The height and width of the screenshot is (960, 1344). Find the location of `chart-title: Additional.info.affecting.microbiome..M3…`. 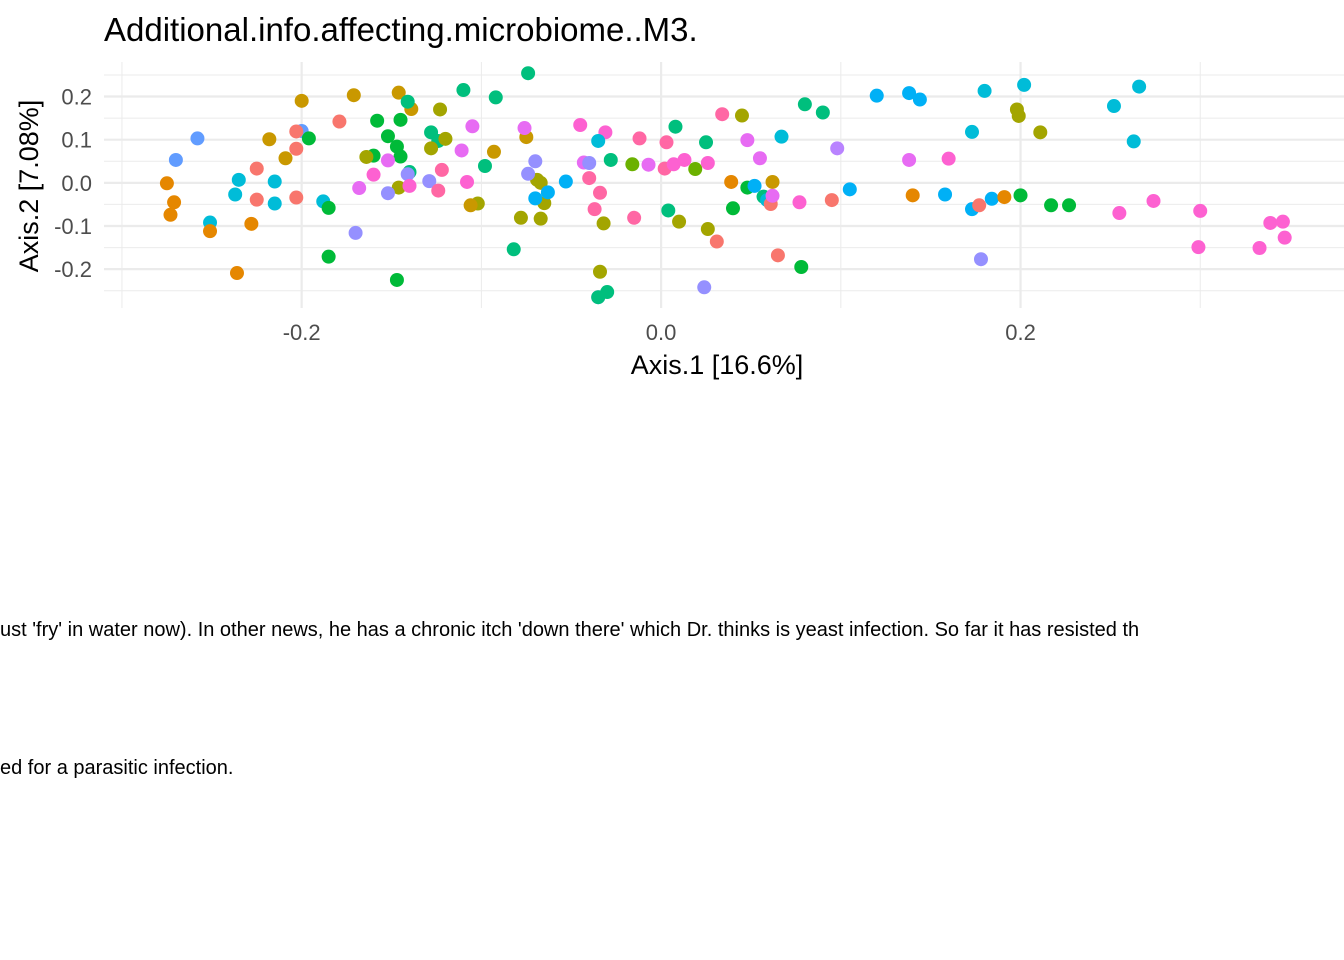

chart-title: Additional.info.affecting.microbiome..M3… is located at coordinates (401, 29).